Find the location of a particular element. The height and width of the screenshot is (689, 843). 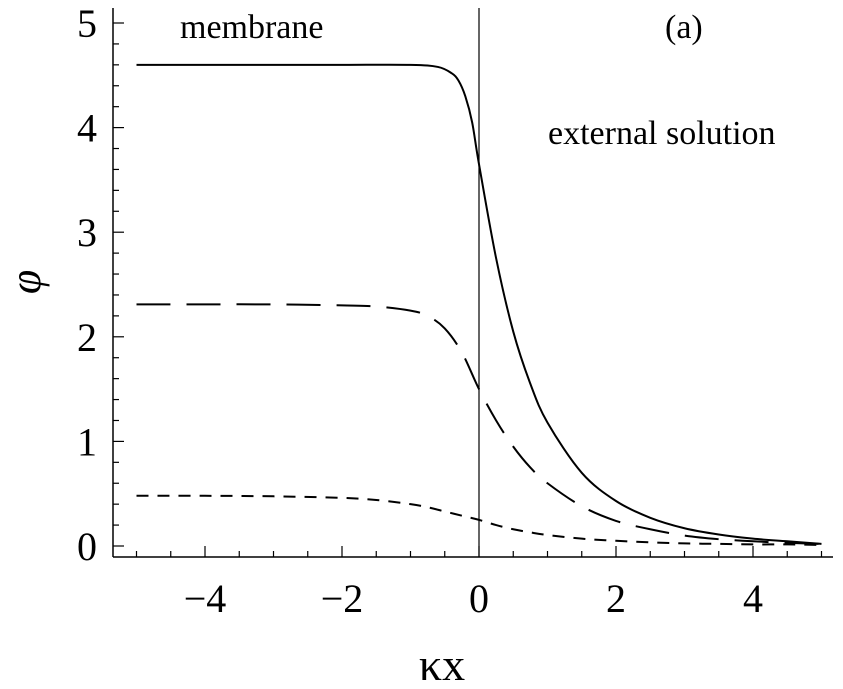

x-axis-ticks: −4 −2 0 2 4 is located at coordinates (479, 583).